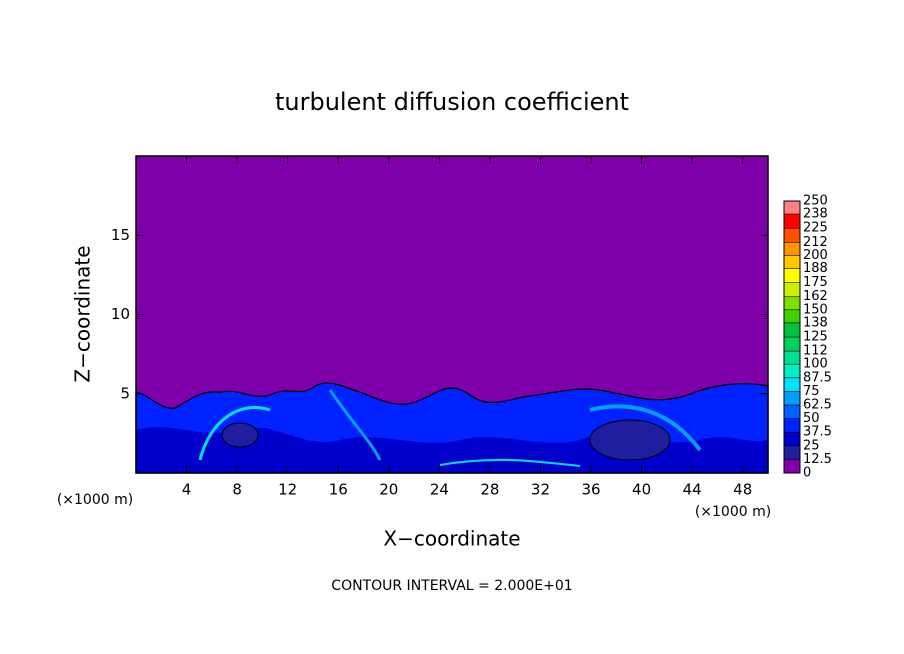 This screenshot has height=654, width=904. What do you see at coordinates (120, 314) in the screenshot?
I see `y-tick-label: 10` at bounding box center [120, 314].